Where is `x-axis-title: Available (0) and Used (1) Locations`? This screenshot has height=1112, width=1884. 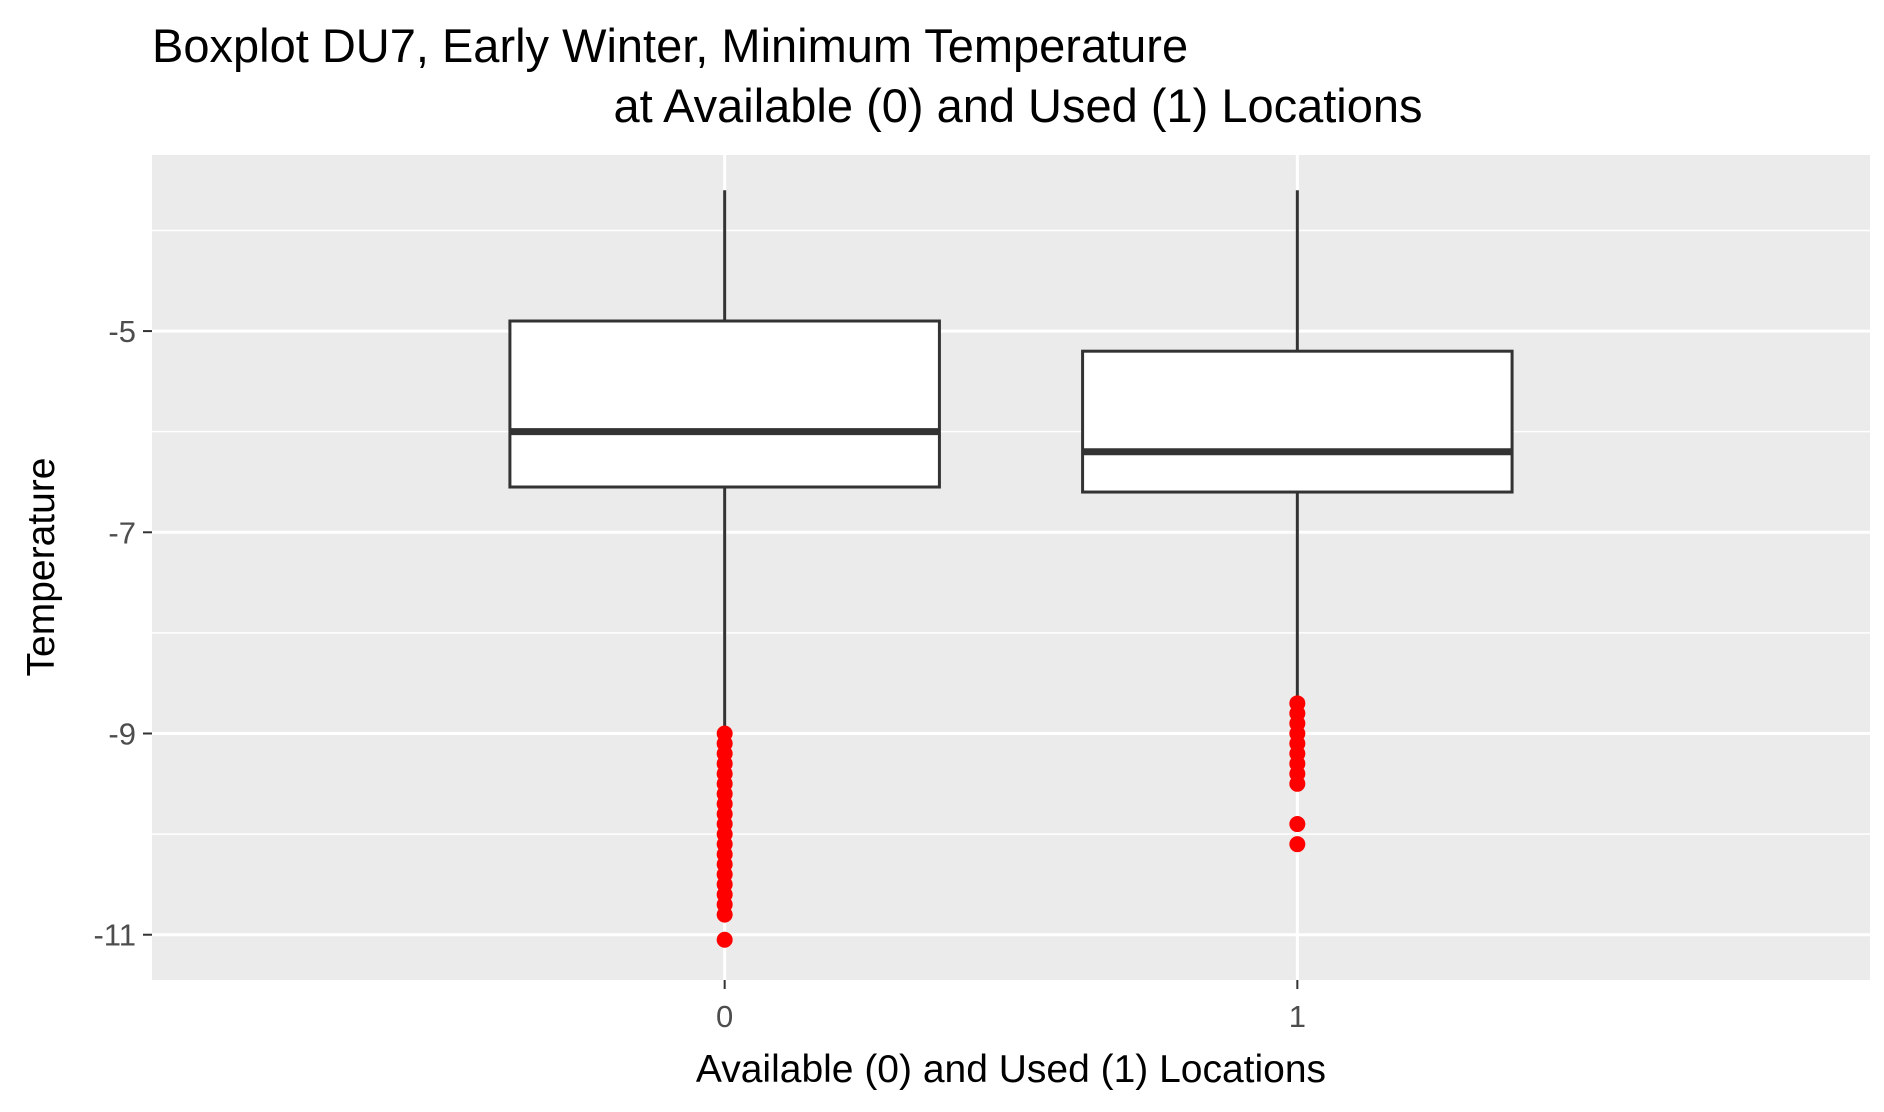 x-axis-title: Available (0) and Used (1) Locations is located at coordinates (1011, 1069).